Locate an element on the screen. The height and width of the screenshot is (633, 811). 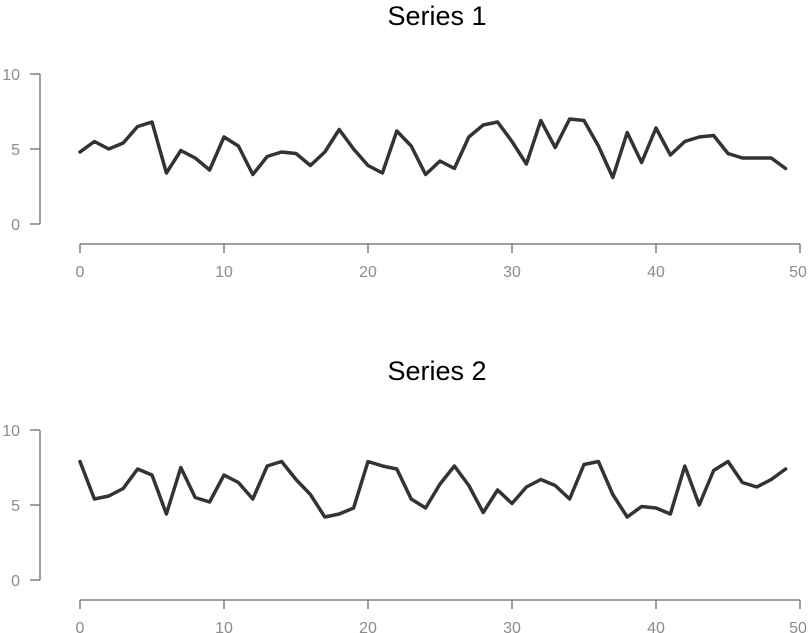
chart-title: Series 1 is located at coordinates (436, 16).